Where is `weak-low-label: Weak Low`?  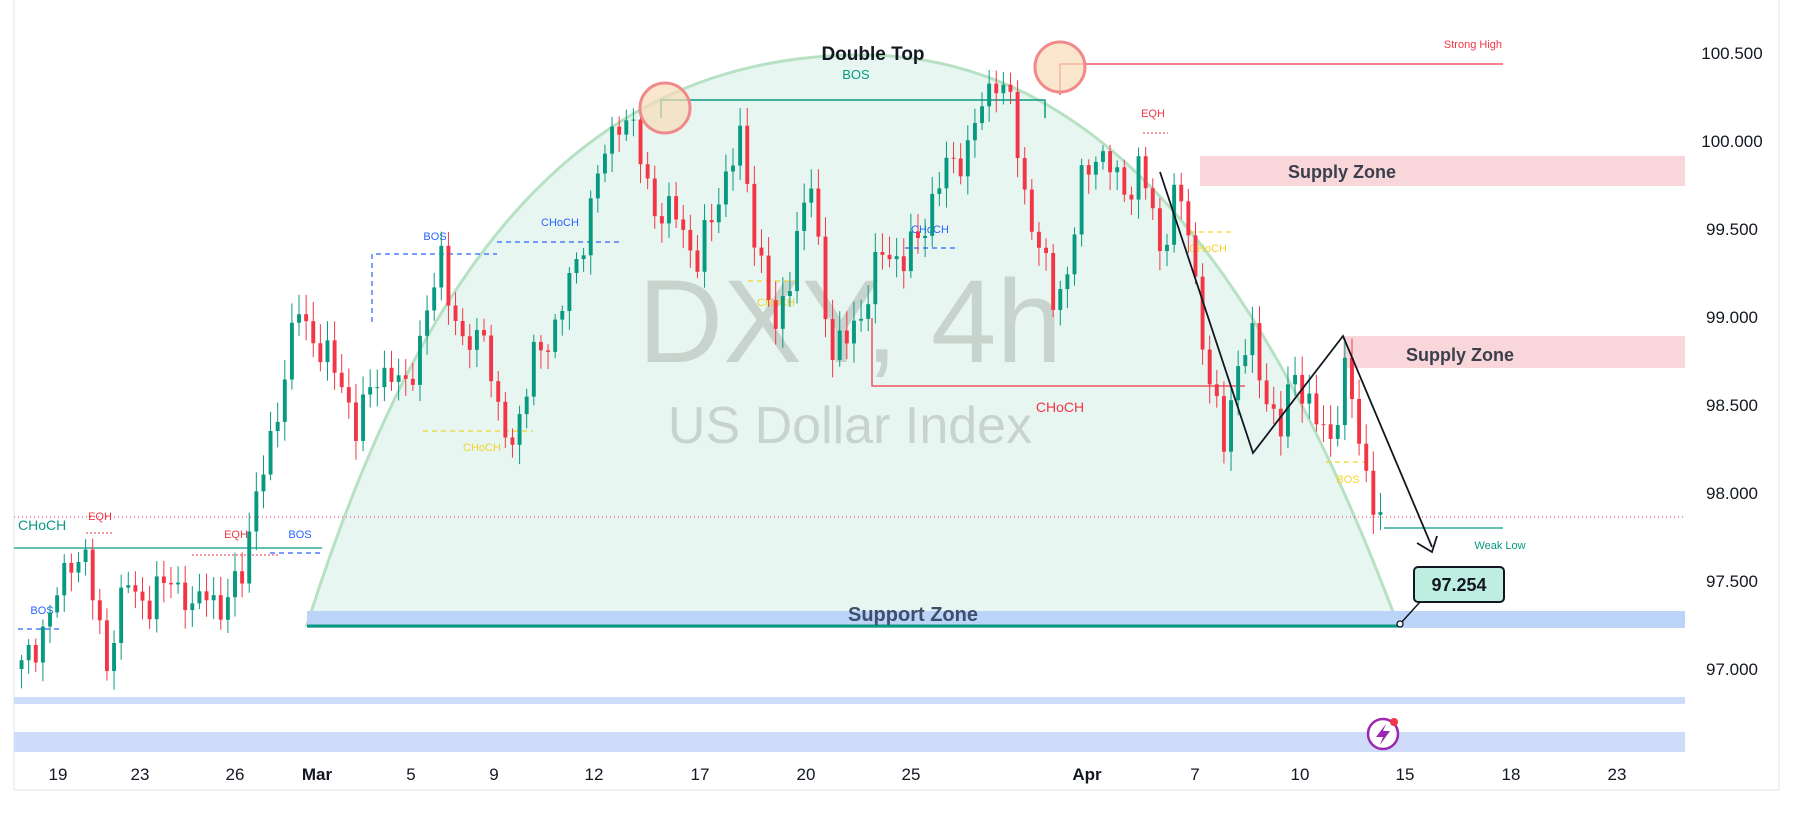
weak-low-label: Weak Low is located at coordinates (1499, 546).